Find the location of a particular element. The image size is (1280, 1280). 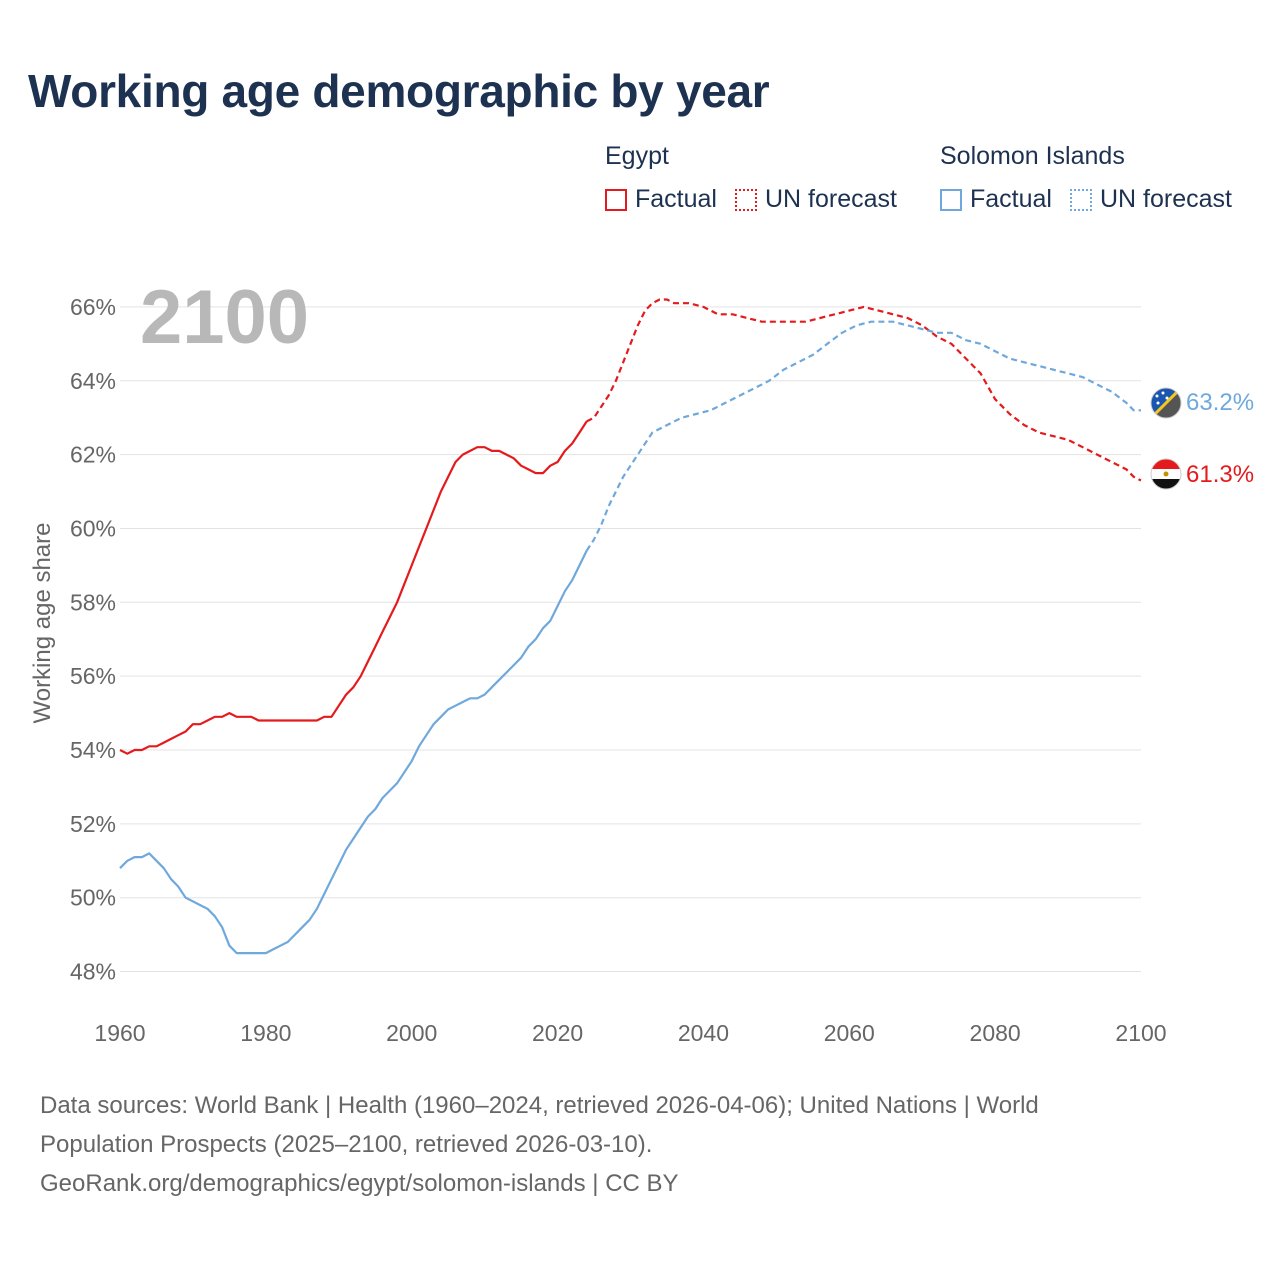

legend-egypt-forecast-label: UN forecast is located at coordinates (830, 199).